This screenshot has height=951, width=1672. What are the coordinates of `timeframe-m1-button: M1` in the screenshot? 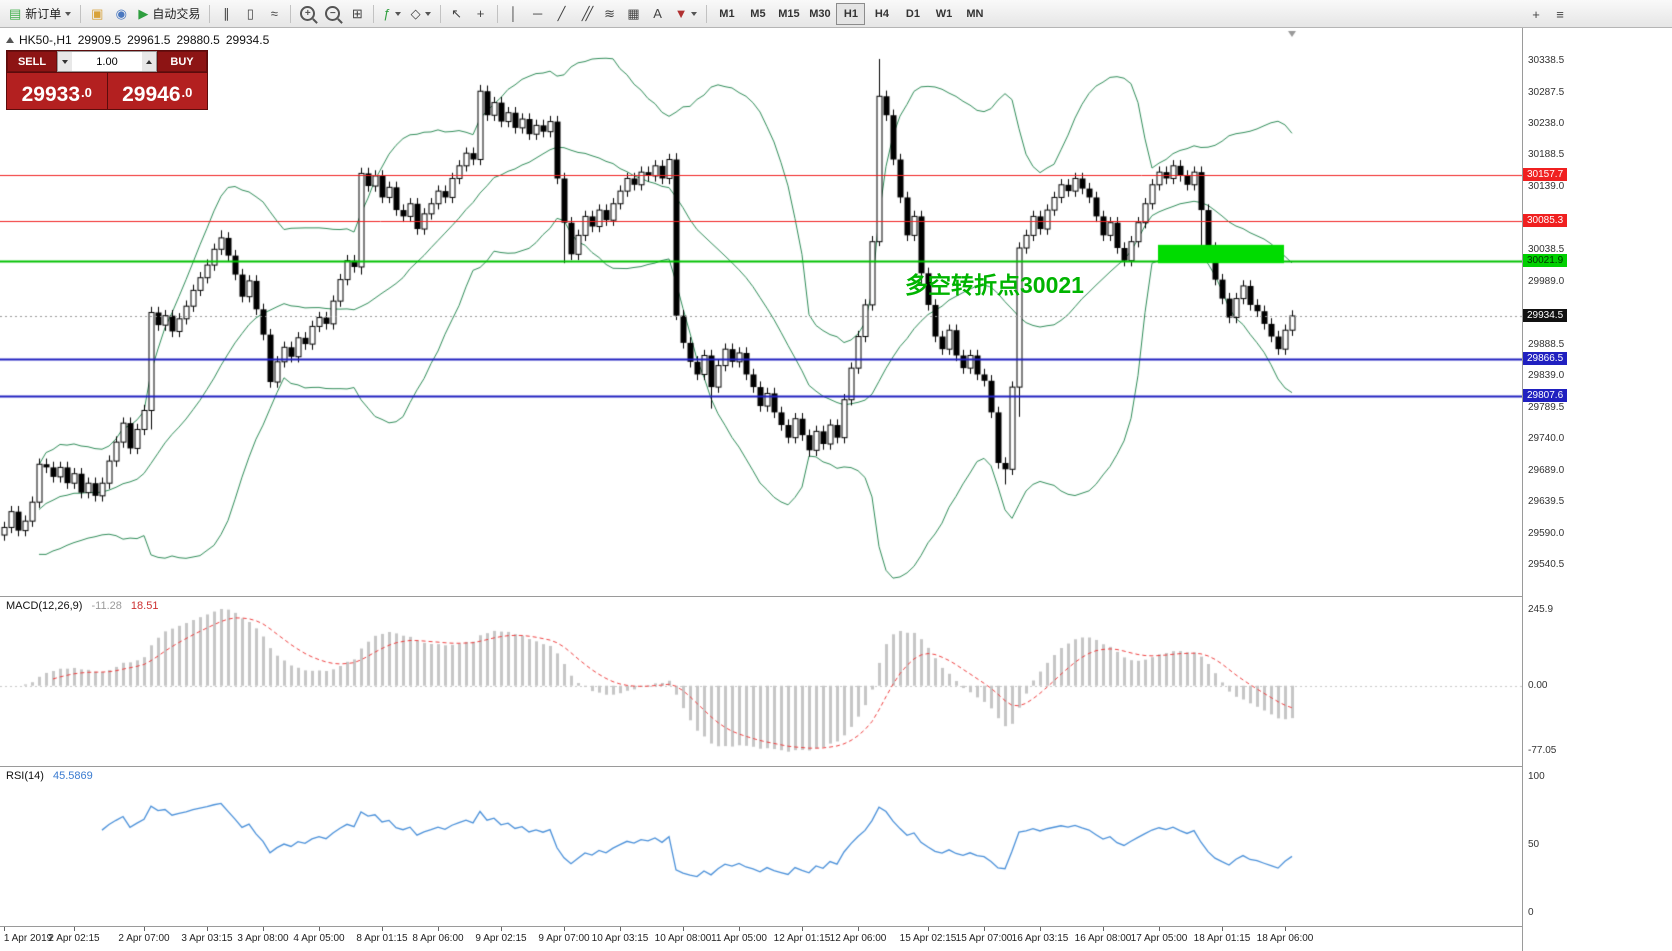 It's located at (727, 13).